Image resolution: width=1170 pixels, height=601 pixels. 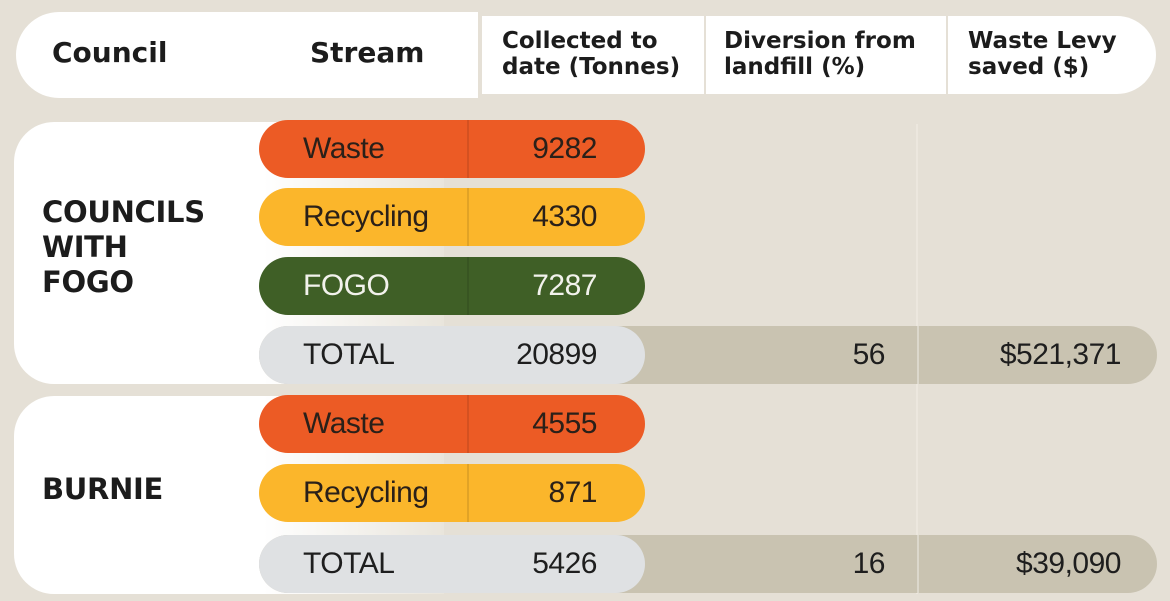 I want to click on collected-value: 7287, so click(x=564, y=285).